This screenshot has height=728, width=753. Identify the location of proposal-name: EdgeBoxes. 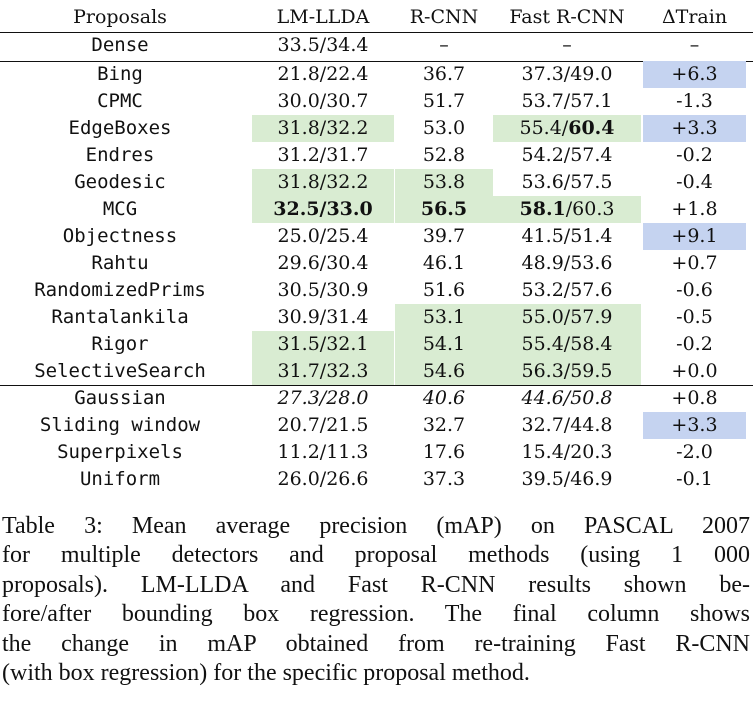
(120, 128).